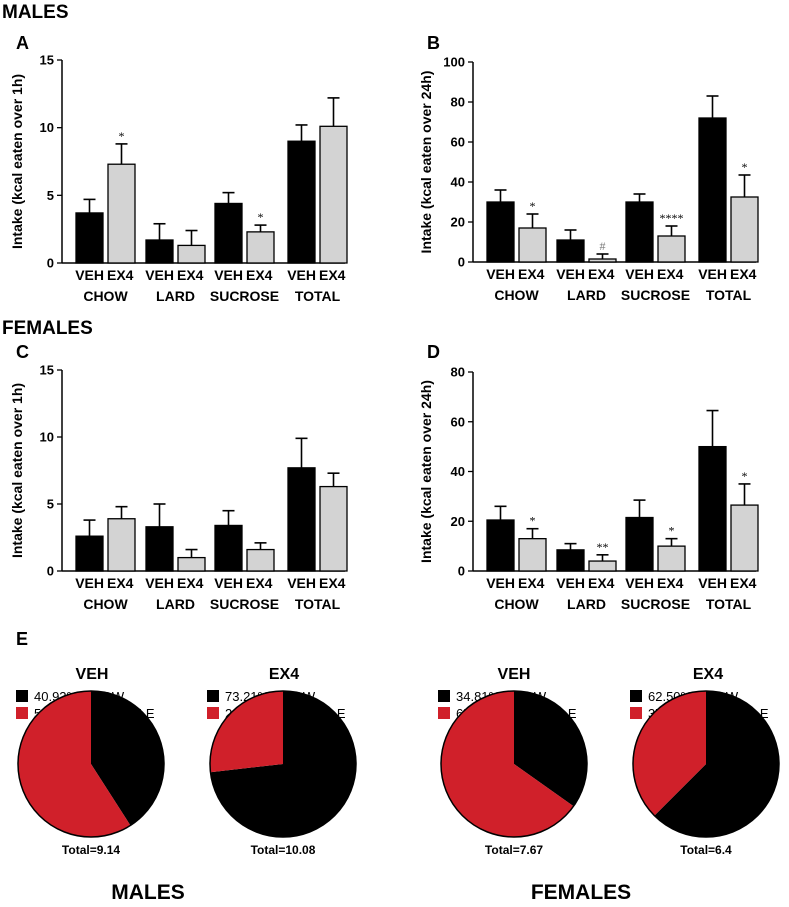 This screenshot has height=907, width=789. I want to click on panel-letter: B, so click(433, 43).